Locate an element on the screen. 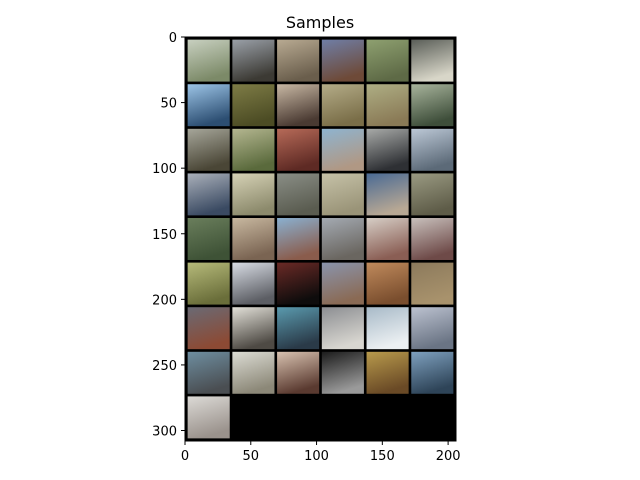 Image resolution: width=640 pixels, height=480 pixels. x-tick-label: 150 is located at coordinates (382, 456).